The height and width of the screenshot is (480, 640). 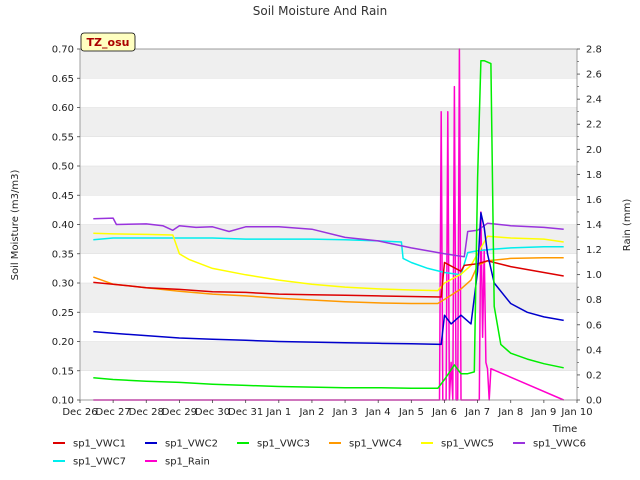 What do you see at coordinates (63, 342) in the screenshot?
I see `y-tick-label: 0.20` at bounding box center [63, 342].